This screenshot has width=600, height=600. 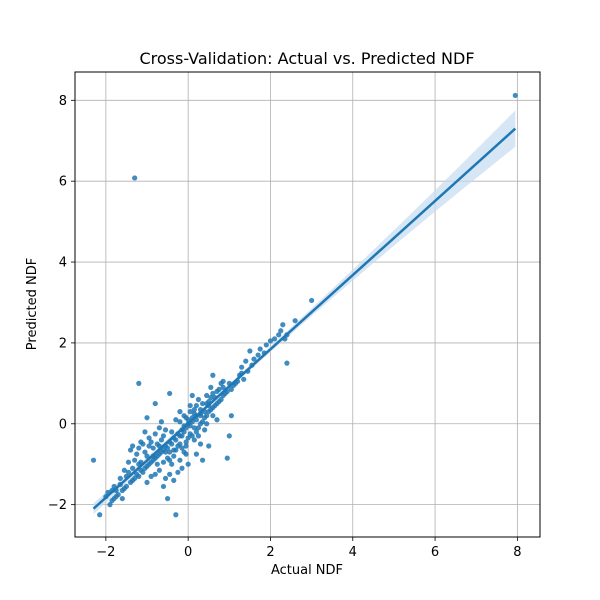 I want to click on y-tick-label: 4, so click(x=63, y=263).